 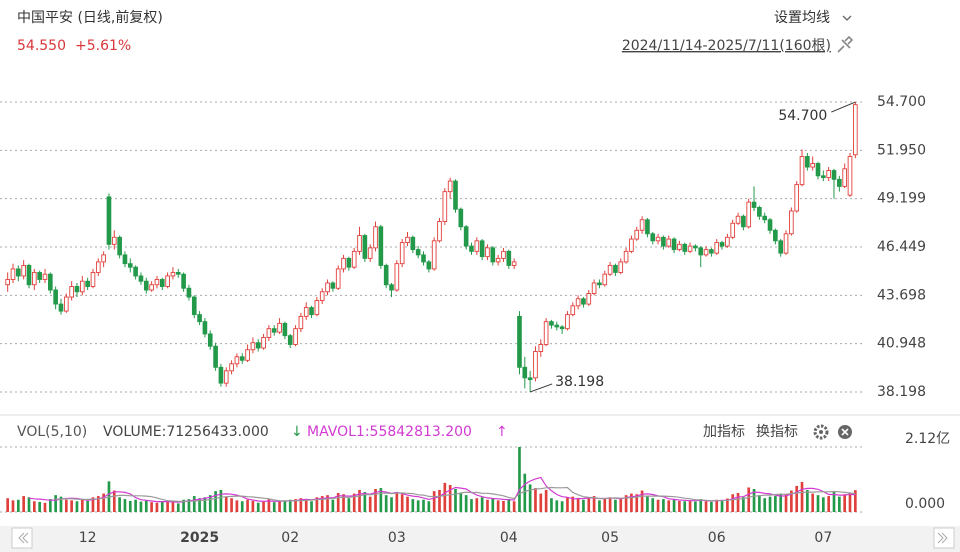 I want to click on scroll-left-icon, so click(x=23, y=538).